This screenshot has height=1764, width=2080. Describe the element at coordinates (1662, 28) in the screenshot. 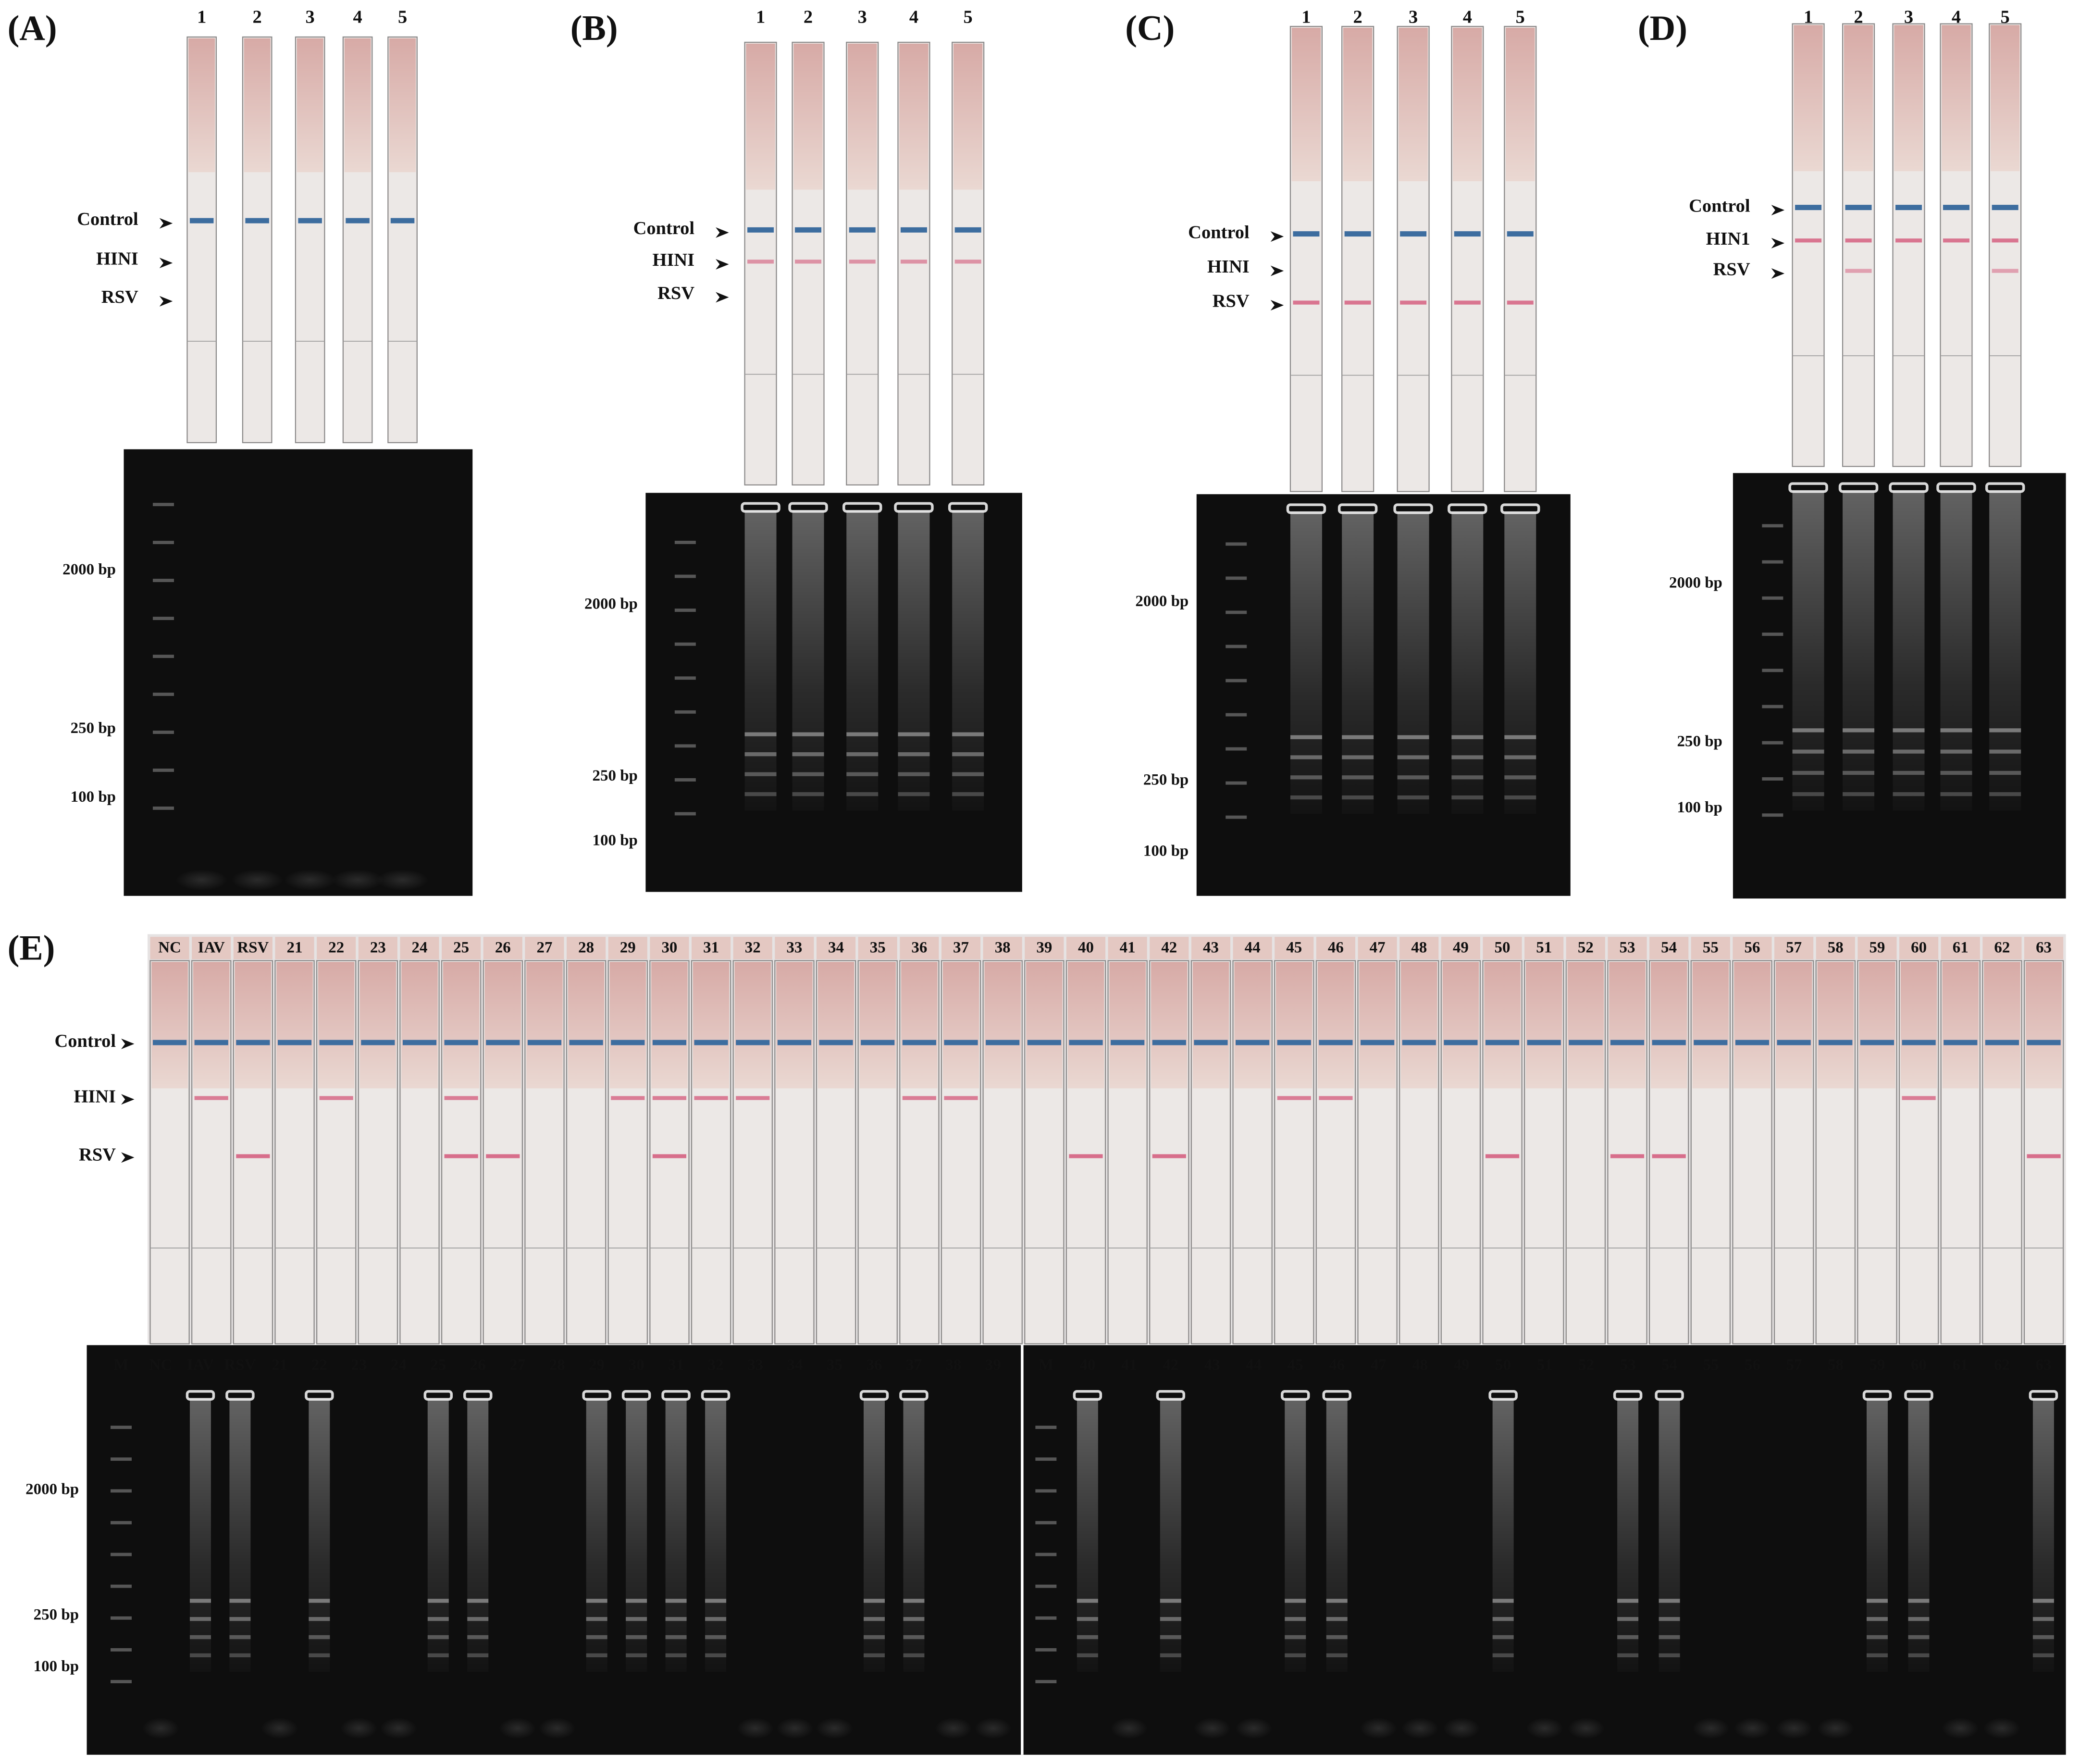

I see `panel-label: (D)` at that location.